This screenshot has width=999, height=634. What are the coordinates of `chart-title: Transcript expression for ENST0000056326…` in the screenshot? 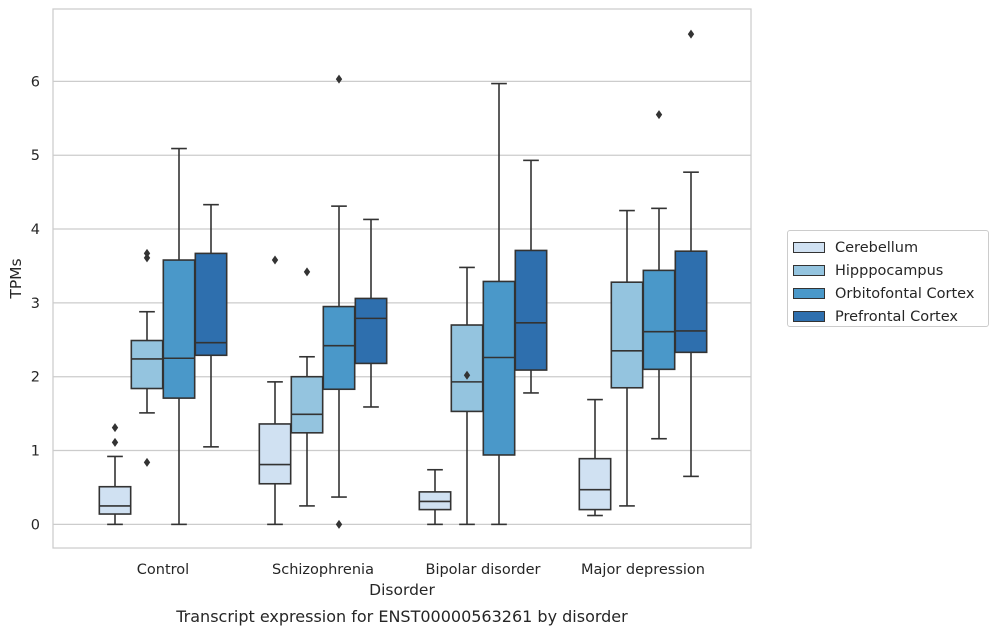 It's located at (401, 616).